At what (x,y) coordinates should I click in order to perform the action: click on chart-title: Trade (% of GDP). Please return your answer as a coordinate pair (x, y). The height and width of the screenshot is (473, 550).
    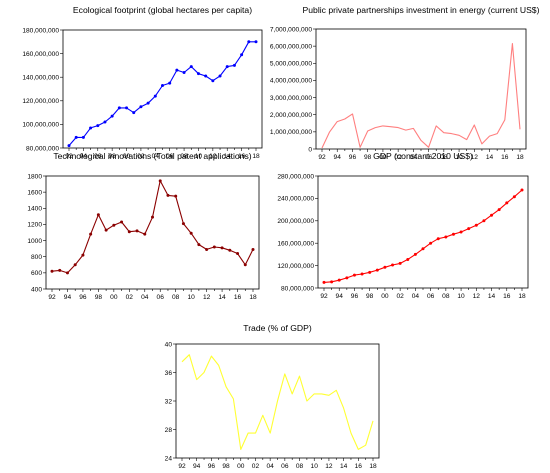
    Looking at the image, I should click on (277, 328).